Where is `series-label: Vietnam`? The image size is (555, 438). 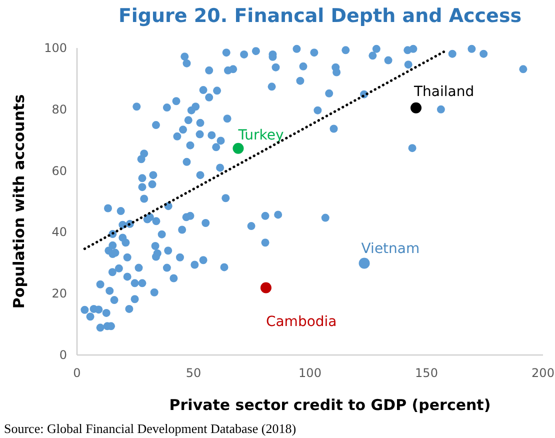 series-label: Vietnam is located at coordinates (390, 249).